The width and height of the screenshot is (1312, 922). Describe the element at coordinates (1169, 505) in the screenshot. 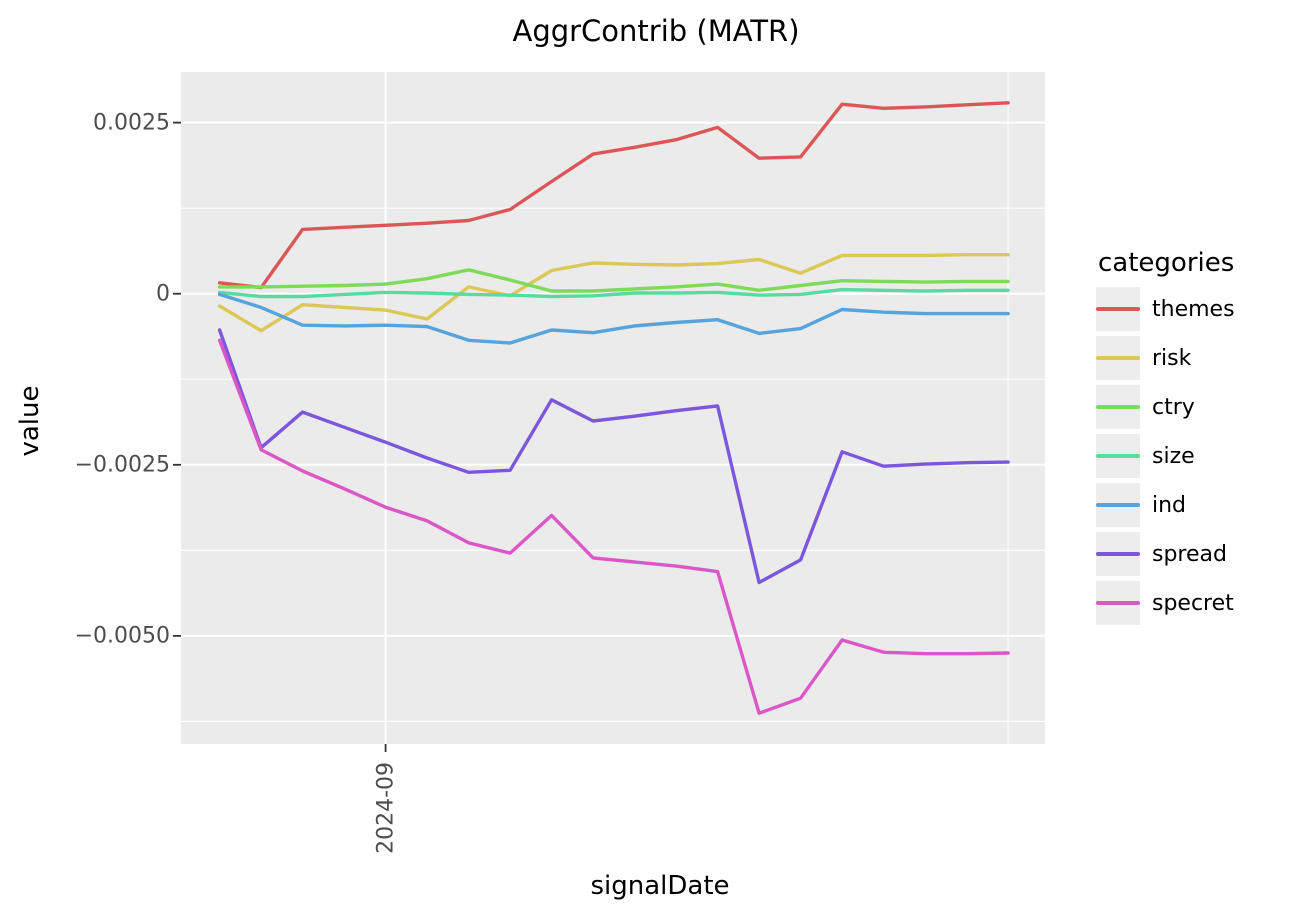

I see `legend-label-ind: ind` at that location.